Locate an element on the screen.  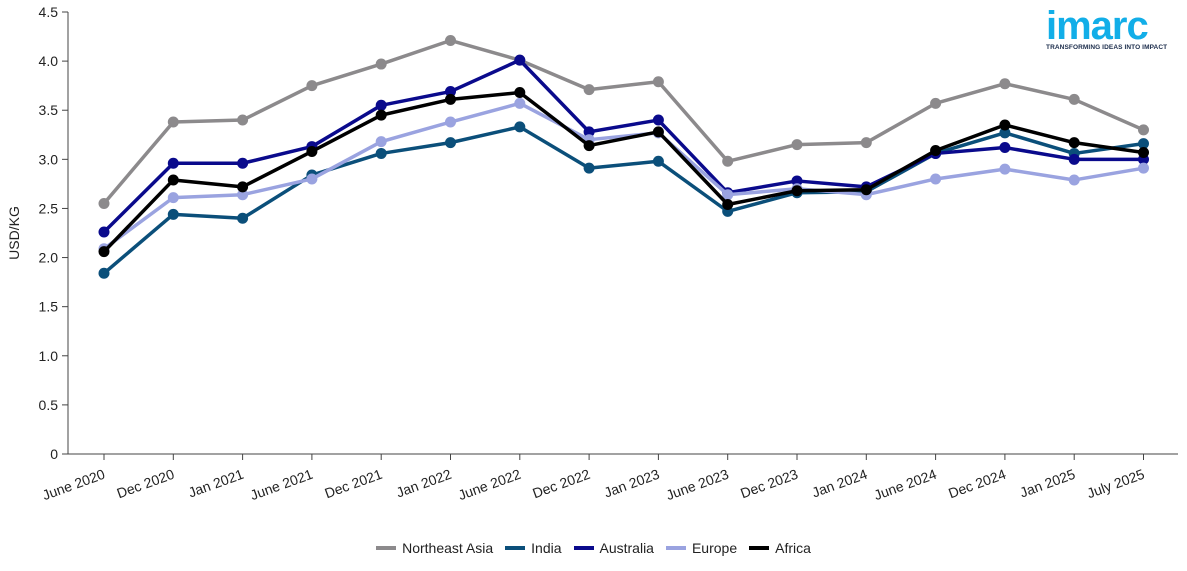
legend-item-northeast-asia: Northeast Asia is located at coordinates (434, 548).